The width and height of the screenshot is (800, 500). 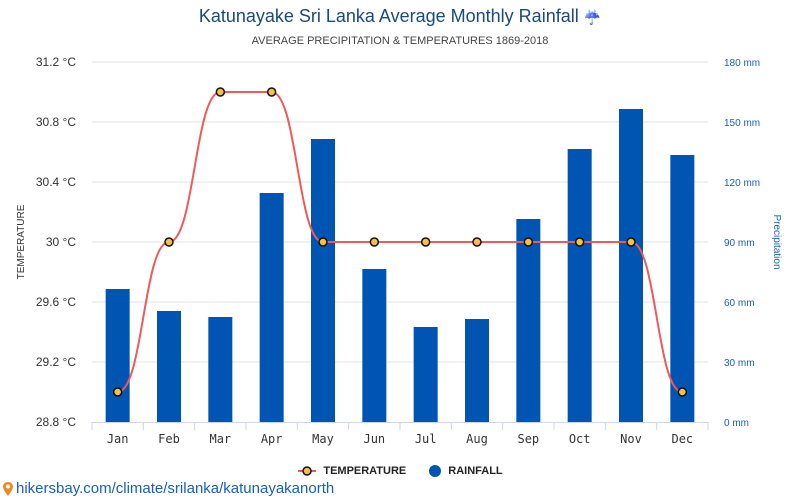 What do you see at coordinates (61, 242) in the screenshot?
I see `y-left-tick-label: 30 °C` at bounding box center [61, 242].